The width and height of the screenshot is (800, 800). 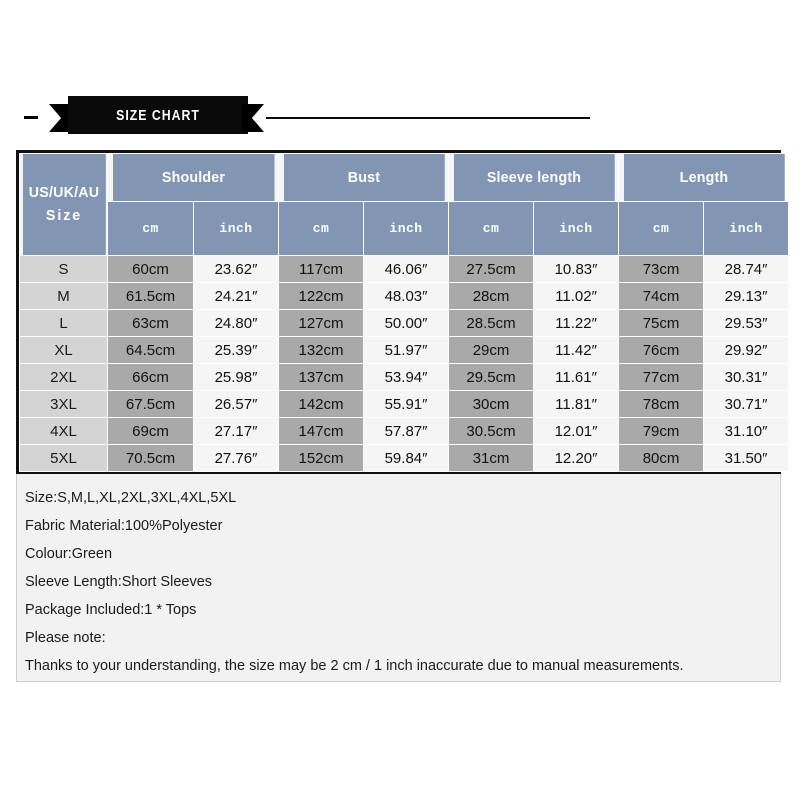 What do you see at coordinates (150, 431) in the screenshot?
I see `cell-shoulder-cm: 69cm` at bounding box center [150, 431].